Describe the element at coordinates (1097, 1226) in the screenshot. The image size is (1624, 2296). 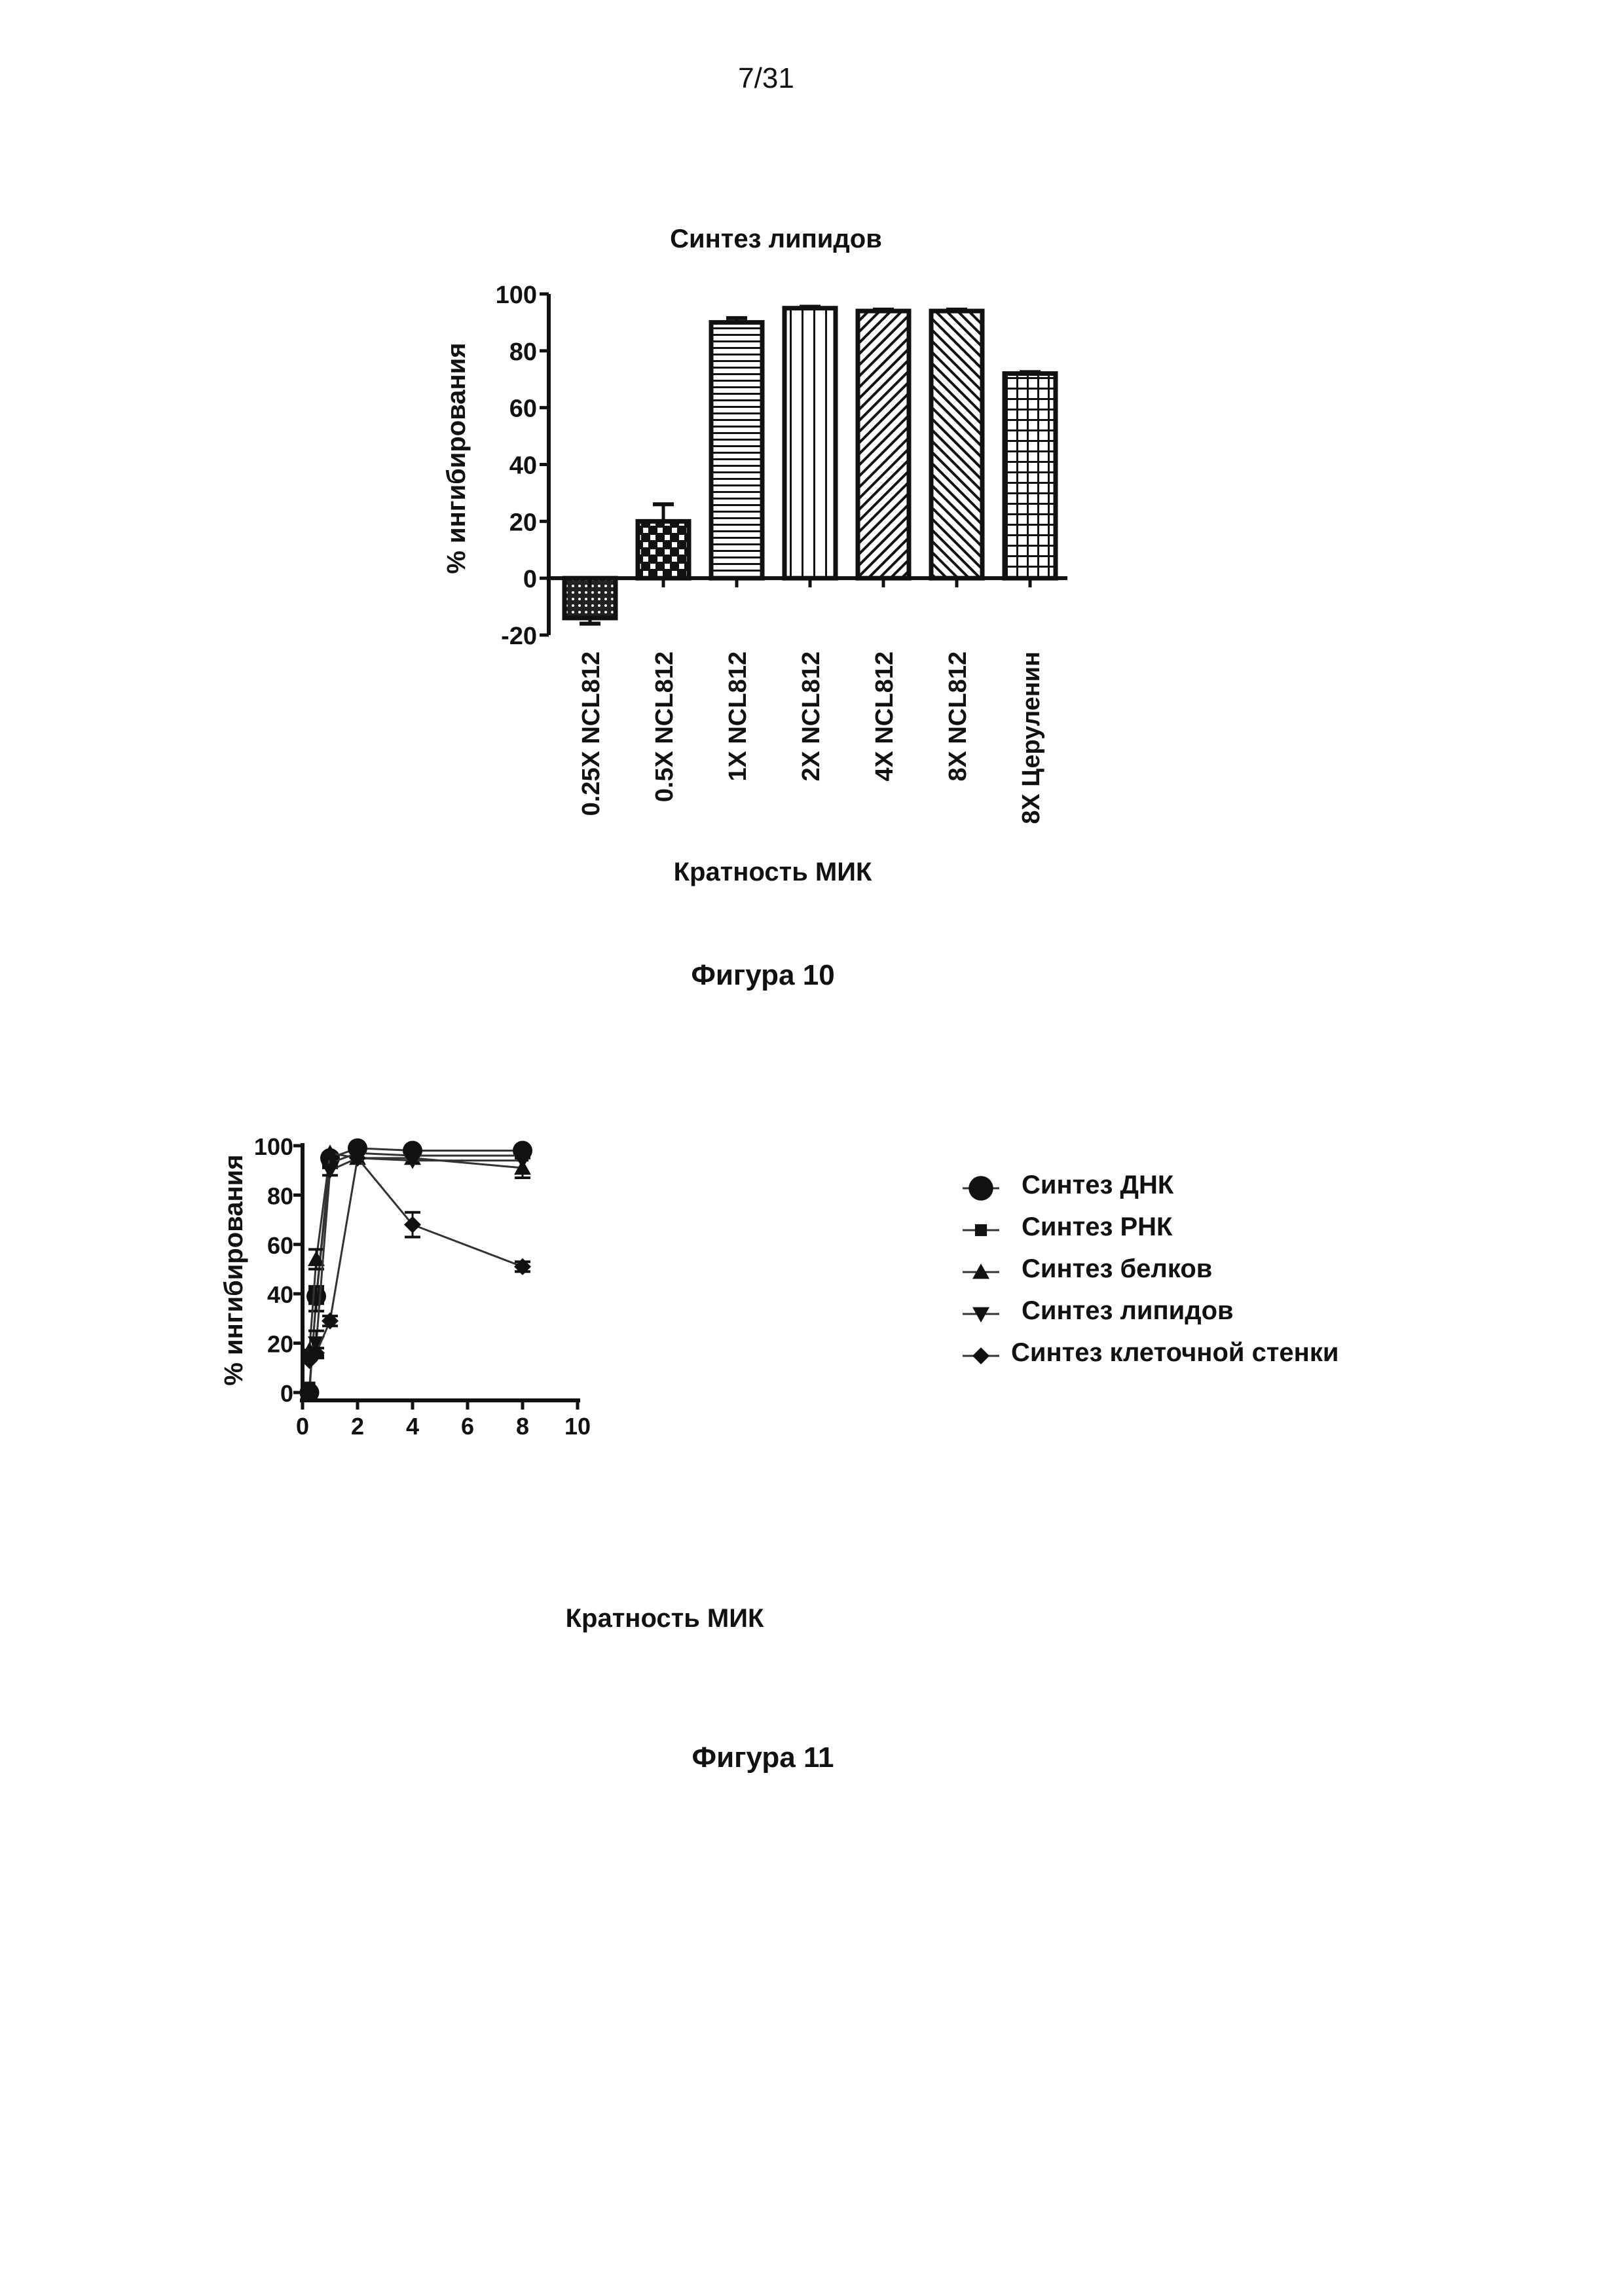
I see `legend-label: Синтез РНК` at that location.